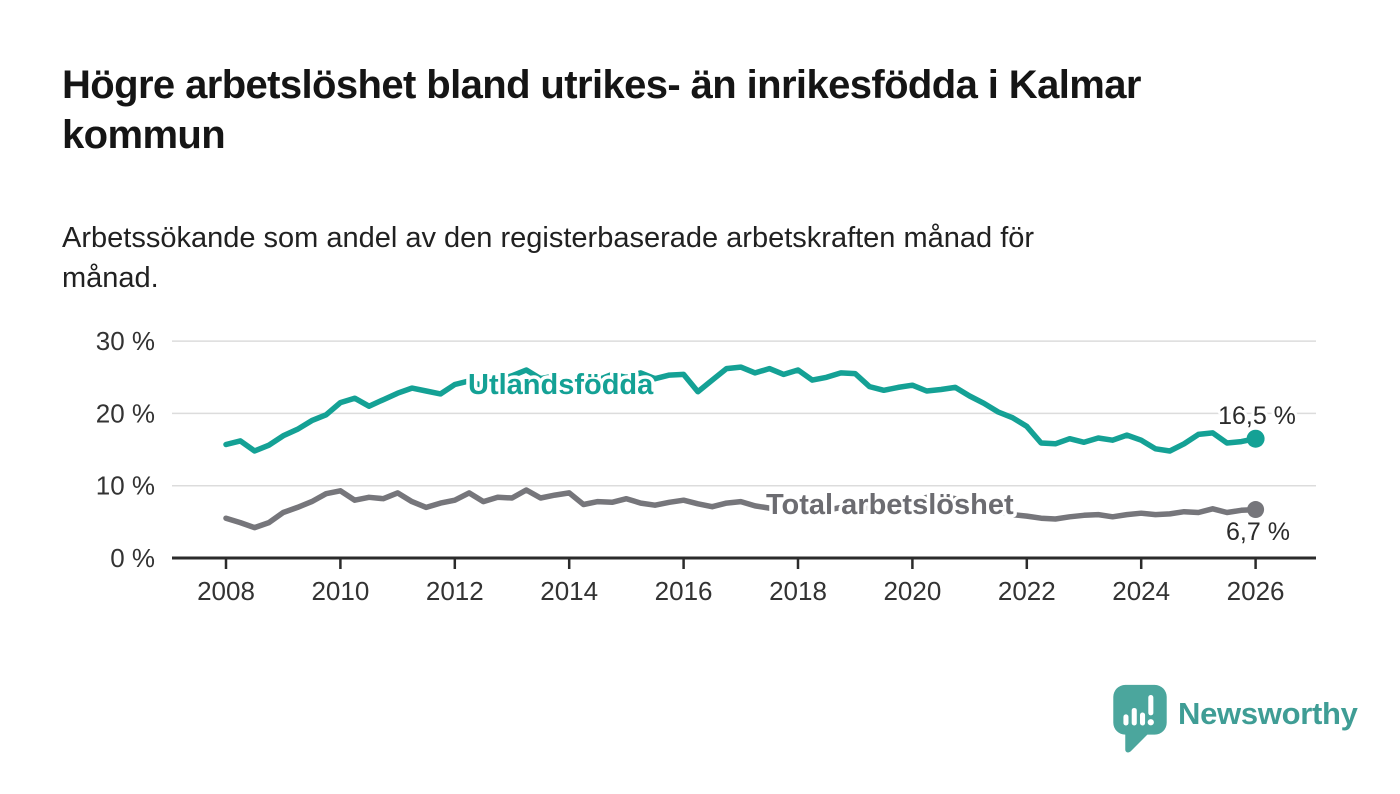 The image size is (1400, 794). Describe the element at coordinates (110, 278) in the screenshot. I see `chart-subtitle-line-2: månad.` at that location.